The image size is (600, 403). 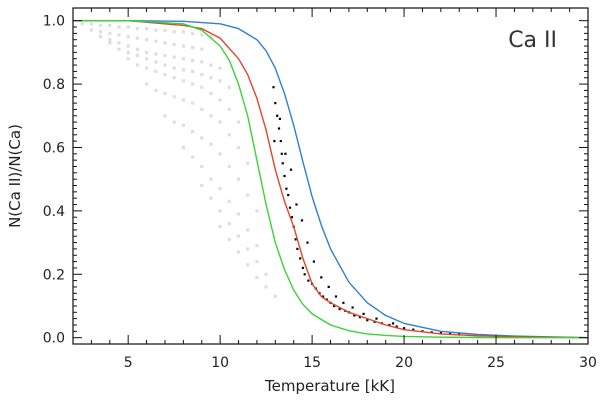 What do you see at coordinates (54, 85) in the screenshot?
I see `y-tick-label: 0.8` at bounding box center [54, 85].